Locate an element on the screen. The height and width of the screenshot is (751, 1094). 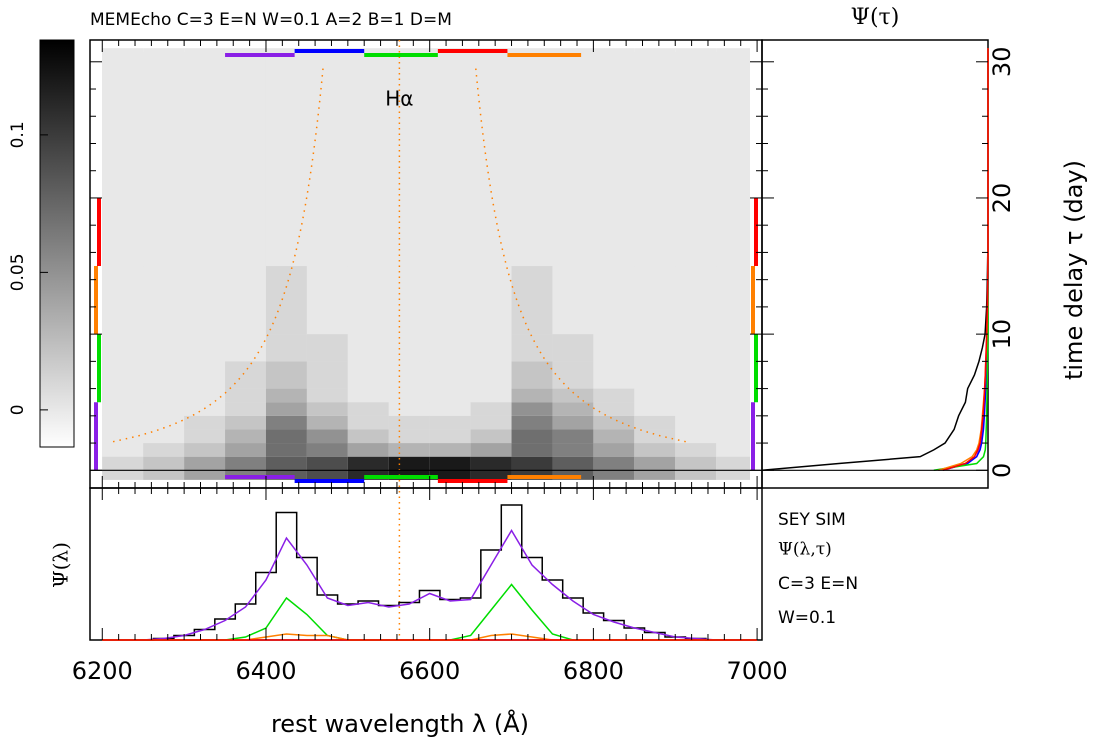
note: C=3 E=N is located at coordinates (818, 584).